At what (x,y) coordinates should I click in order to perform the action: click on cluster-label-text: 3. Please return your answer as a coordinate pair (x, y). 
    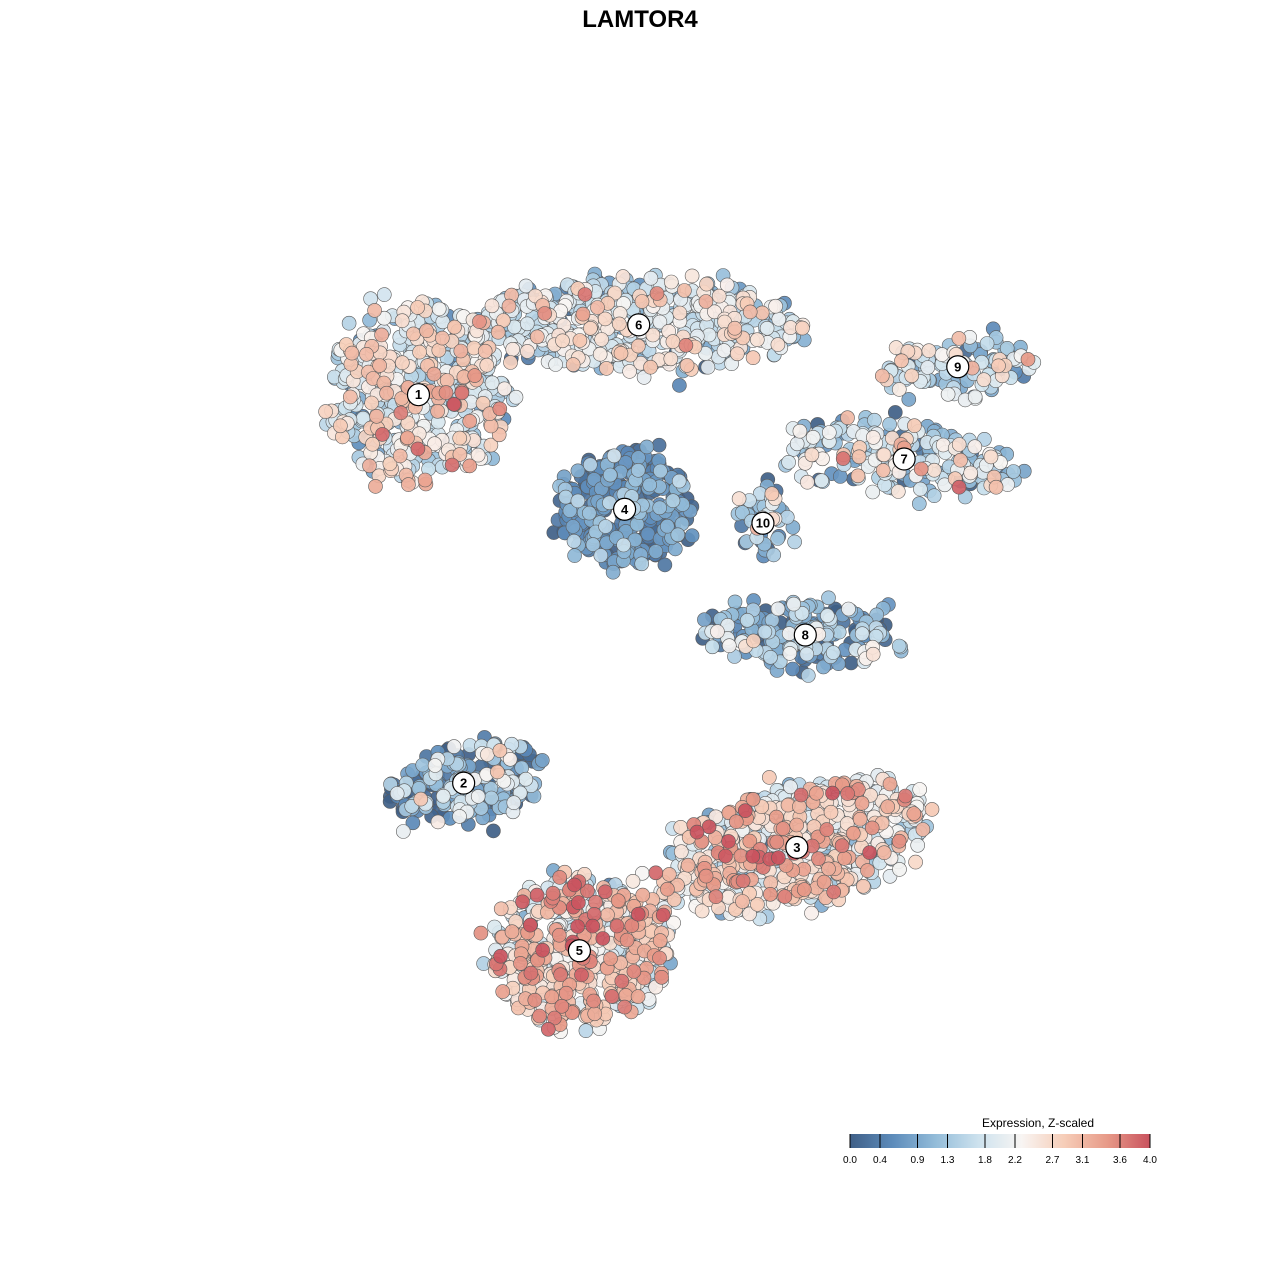
    Looking at the image, I should click on (796, 847).